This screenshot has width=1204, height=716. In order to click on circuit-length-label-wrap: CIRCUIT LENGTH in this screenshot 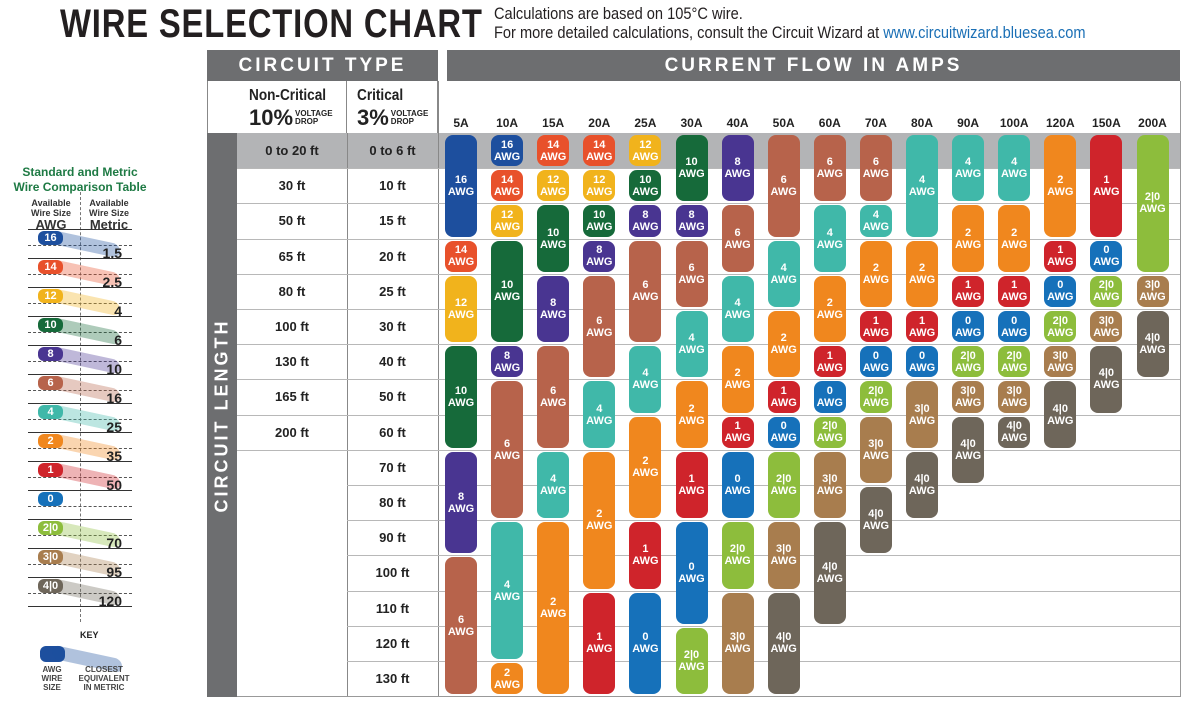, I will do `click(222, 415)`.